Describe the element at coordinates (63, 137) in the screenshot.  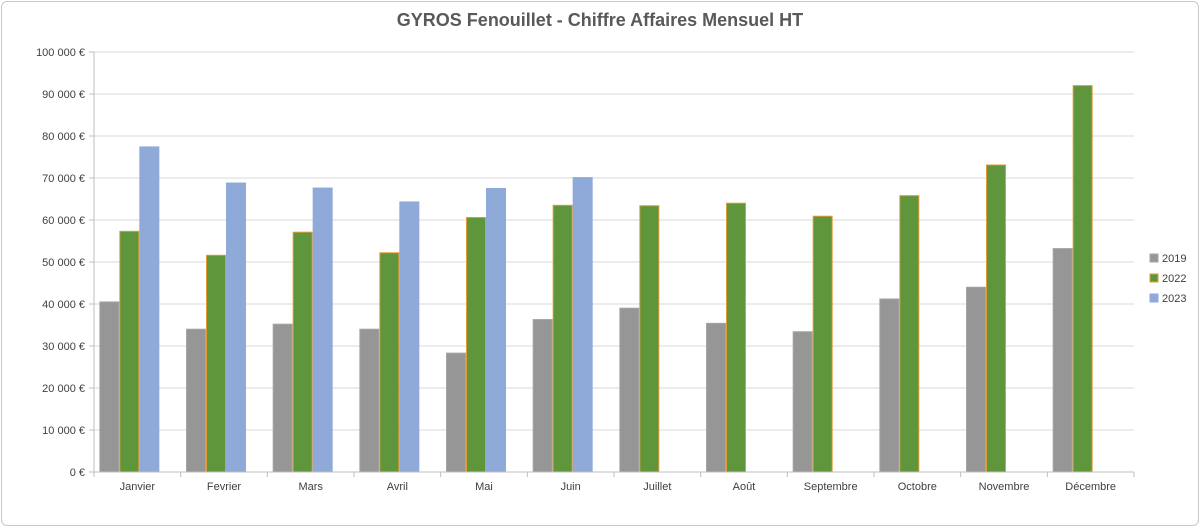
I see `y-tick-label: 80 000 €` at that location.